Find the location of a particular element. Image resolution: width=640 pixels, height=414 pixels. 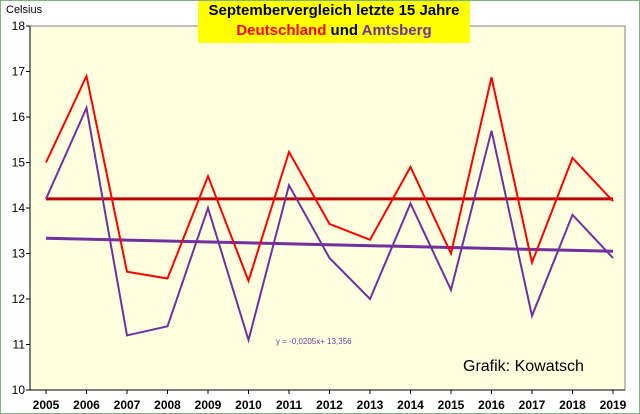

trendline-equation: y = -0,0205x+ 13,356 is located at coordinates (314, 341).